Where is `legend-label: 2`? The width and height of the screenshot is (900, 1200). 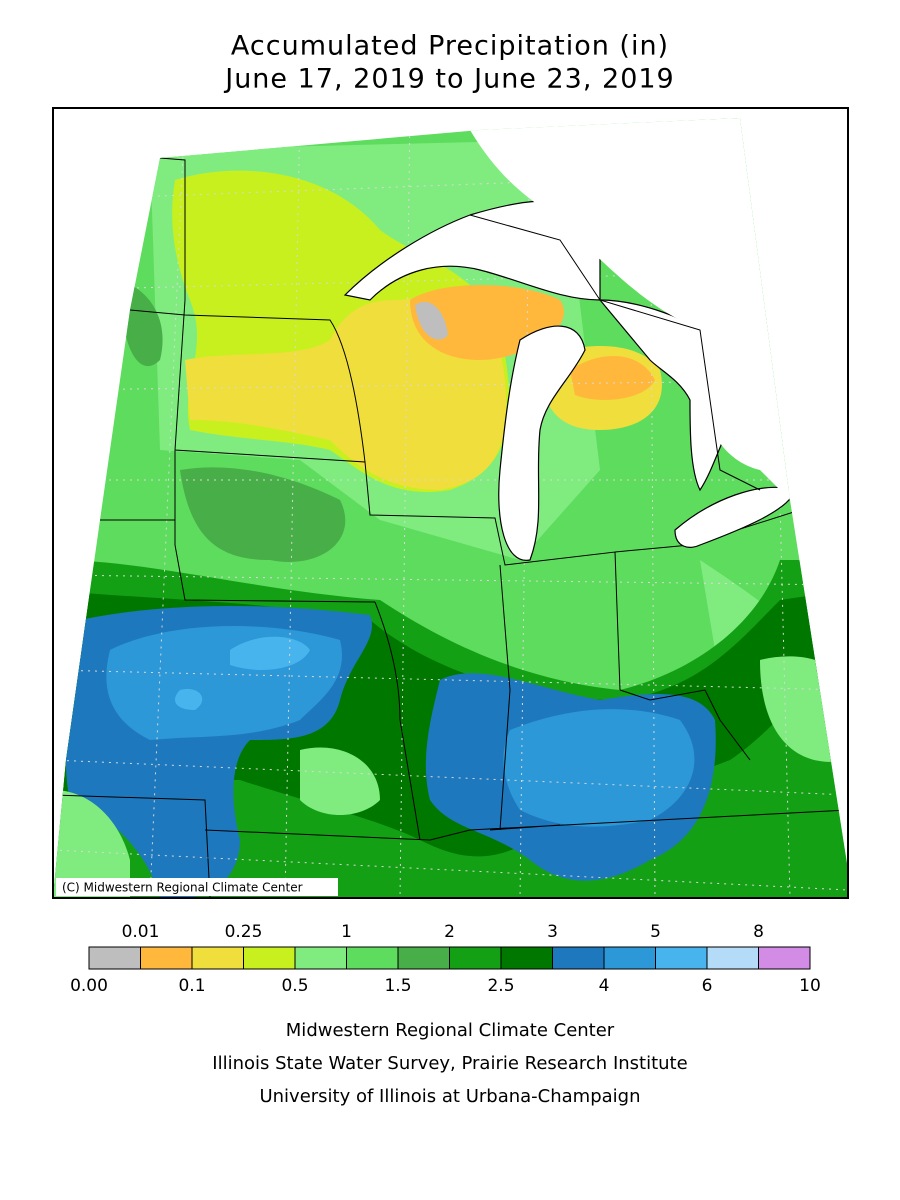 legend-label: 2 is located at coordinates (449, 932).